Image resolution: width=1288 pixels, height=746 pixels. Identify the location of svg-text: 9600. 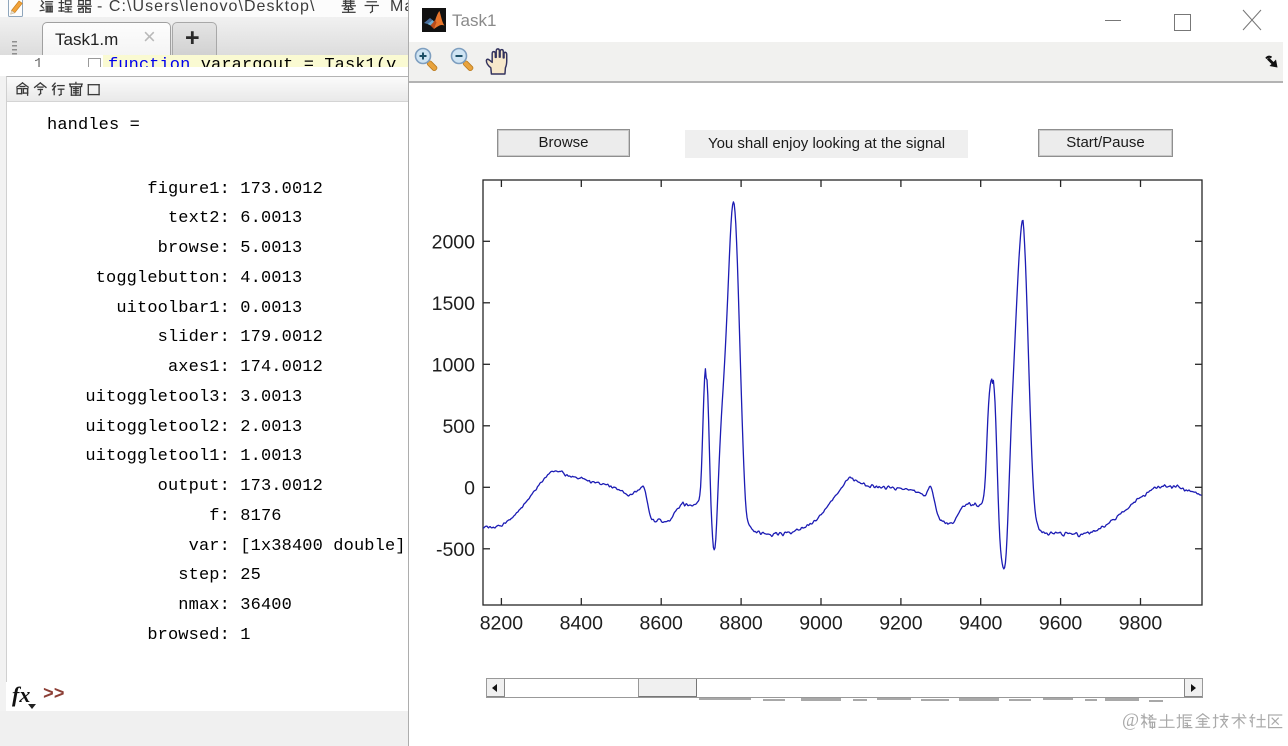
(1061, 624).